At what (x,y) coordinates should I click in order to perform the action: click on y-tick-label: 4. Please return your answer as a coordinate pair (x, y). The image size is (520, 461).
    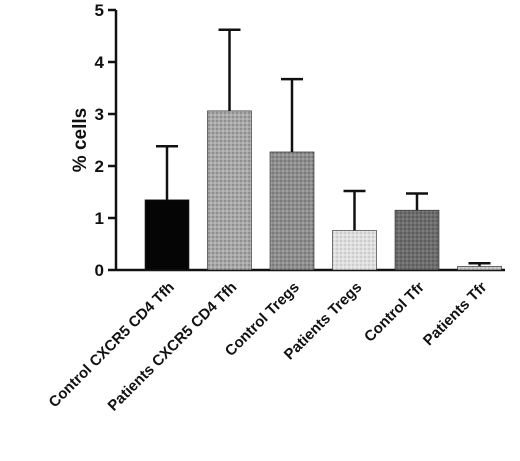
    Looking at the image, I should click on (100, 62).